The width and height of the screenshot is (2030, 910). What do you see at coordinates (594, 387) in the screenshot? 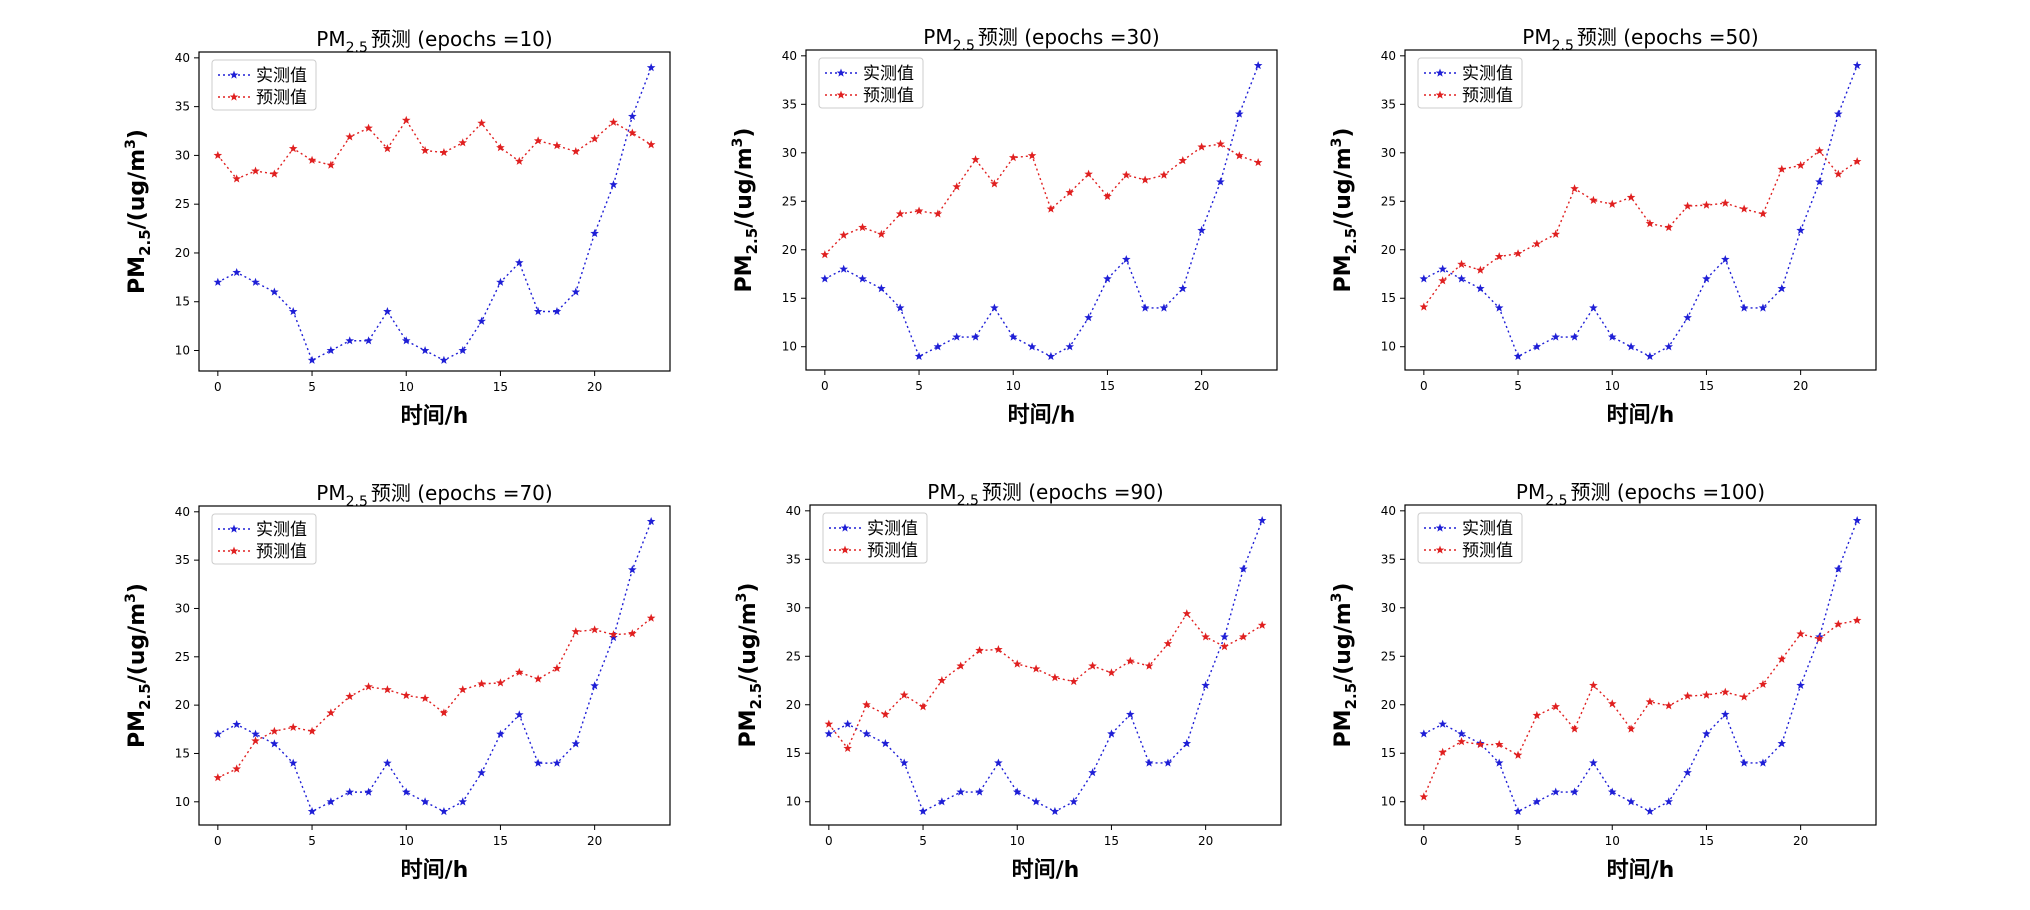
I see `x-tick-label: 20` at bounding box center [594, 387].